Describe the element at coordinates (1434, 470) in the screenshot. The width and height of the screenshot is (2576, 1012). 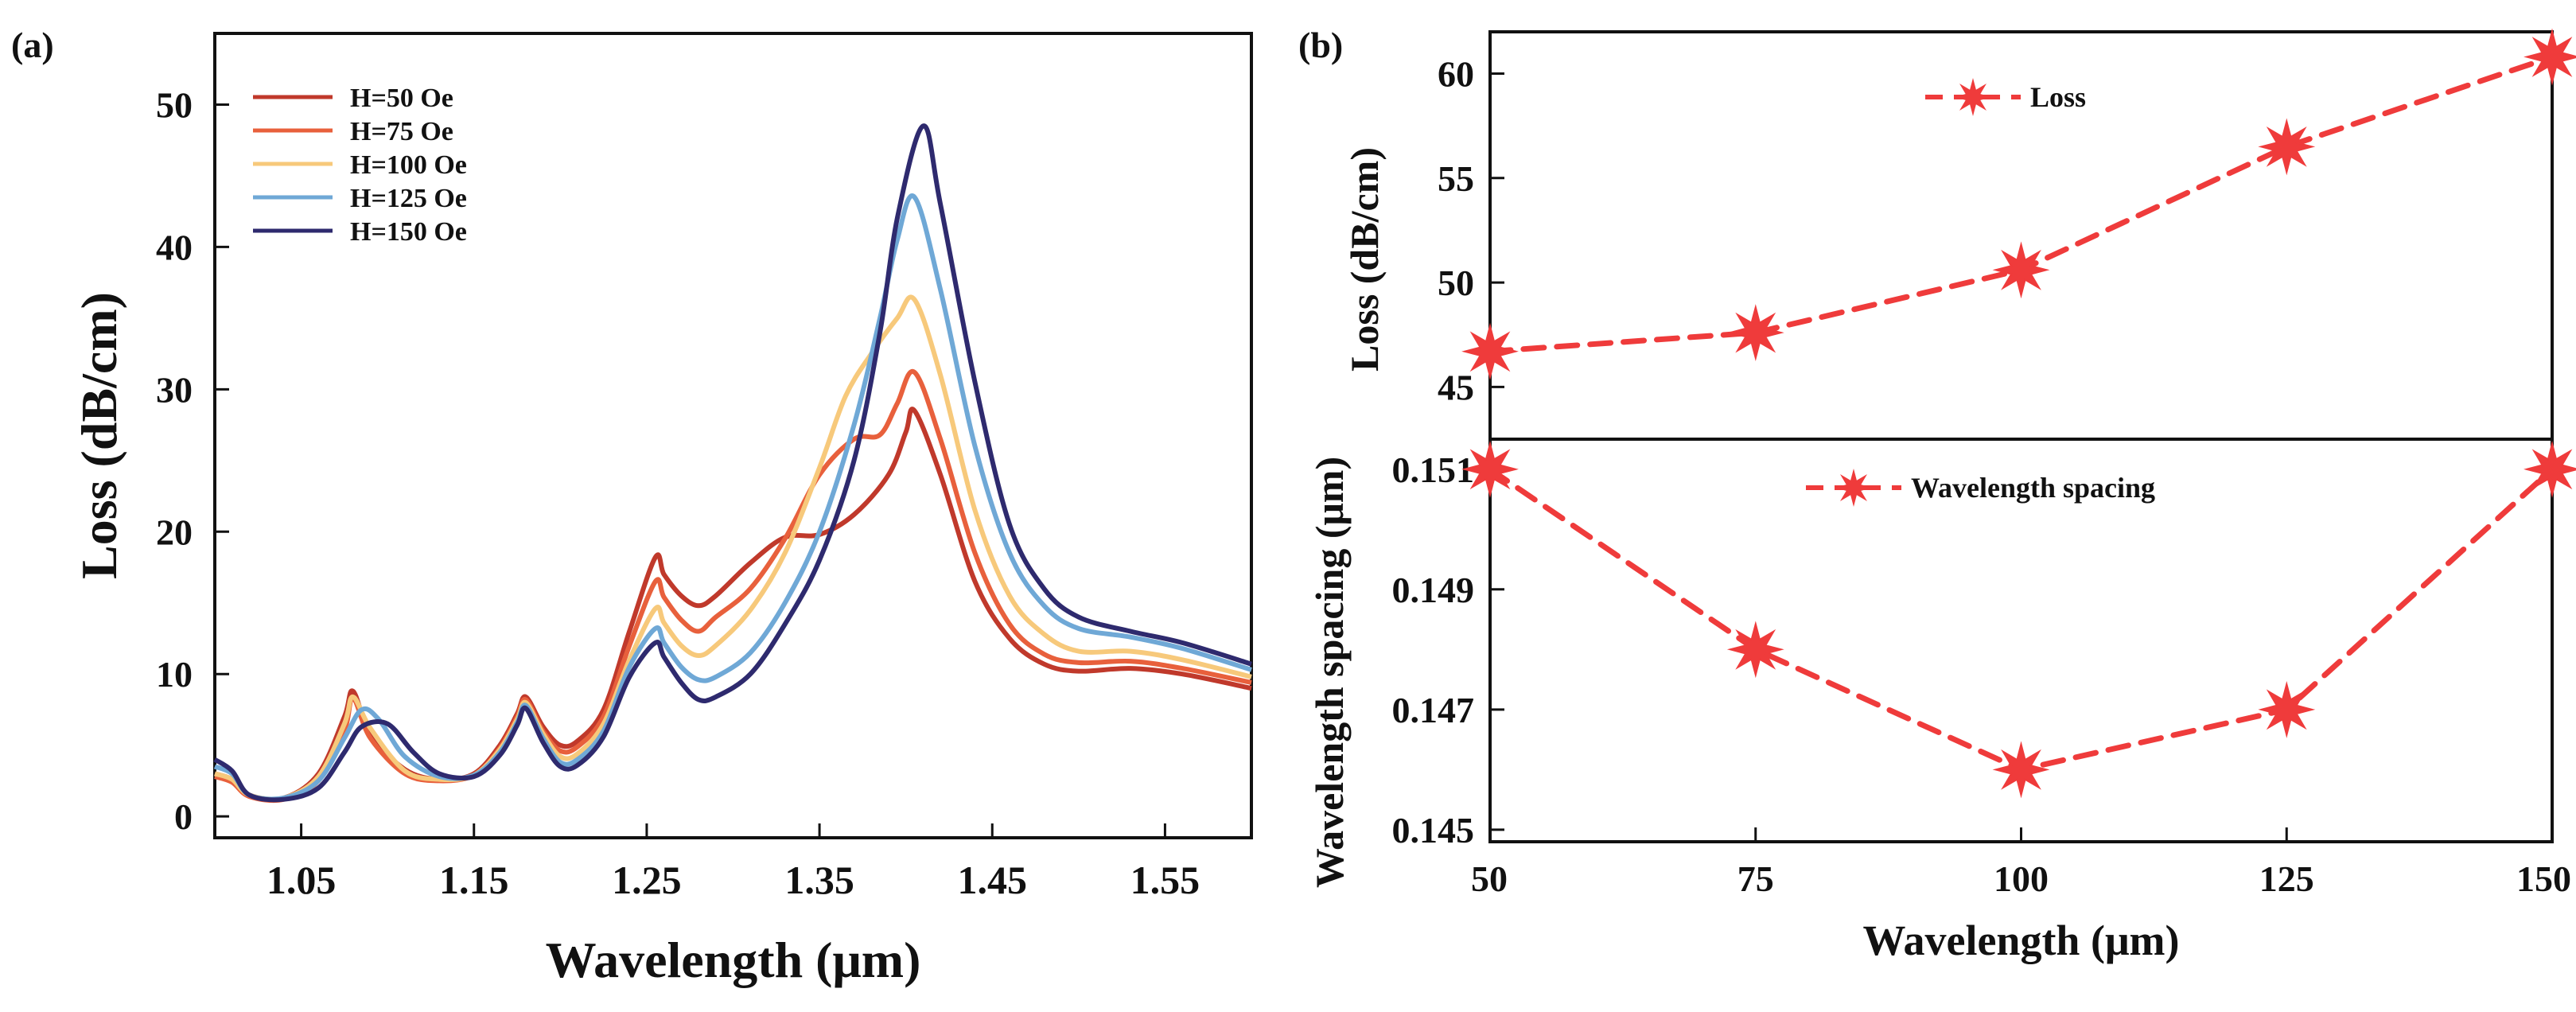
I see `y-tick-label-b-bottom: 0.151` at that location.